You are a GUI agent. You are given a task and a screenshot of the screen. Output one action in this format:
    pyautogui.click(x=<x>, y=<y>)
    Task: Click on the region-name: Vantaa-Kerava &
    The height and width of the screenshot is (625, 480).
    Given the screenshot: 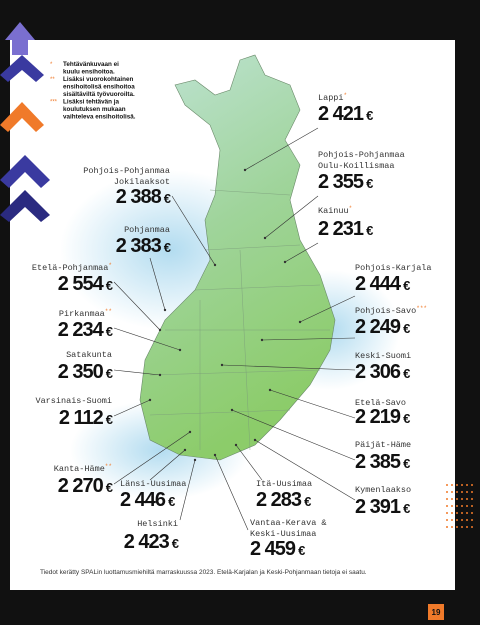 What is the action you would take?
    pyautogui.click(x=288, y=523)
    